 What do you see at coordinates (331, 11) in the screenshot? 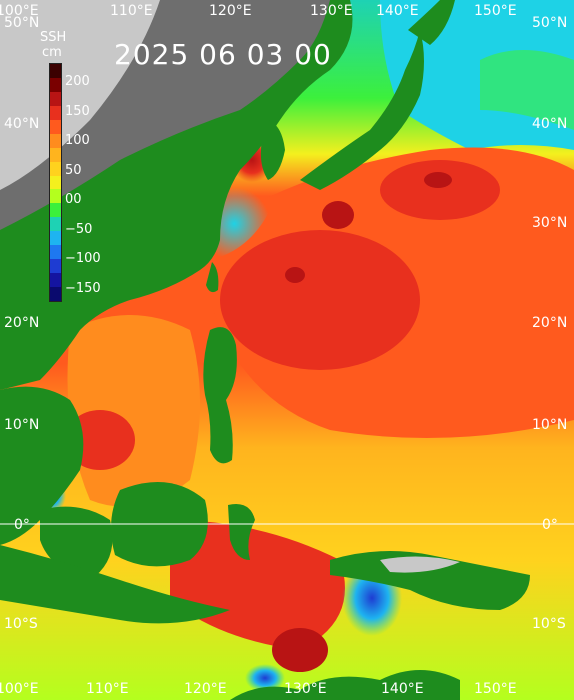
I see `lon-label-top-130e: 130°E` at bounding box center [331, 11].